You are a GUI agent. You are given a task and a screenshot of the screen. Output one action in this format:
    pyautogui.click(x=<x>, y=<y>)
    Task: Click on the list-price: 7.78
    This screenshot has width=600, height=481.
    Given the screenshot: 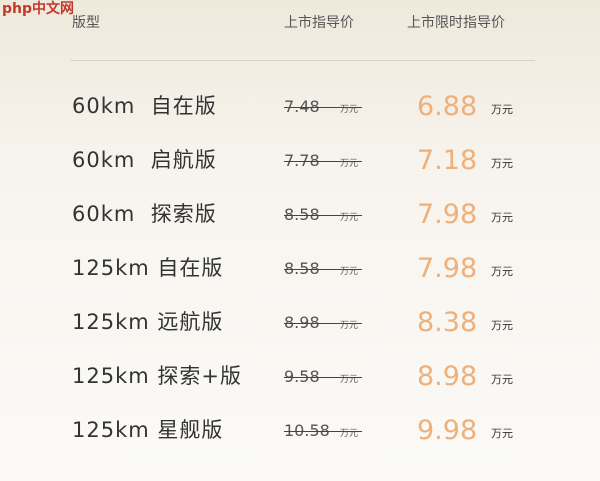 What is the action you would take?
    pyautogui.click(x=302, y=160)
    